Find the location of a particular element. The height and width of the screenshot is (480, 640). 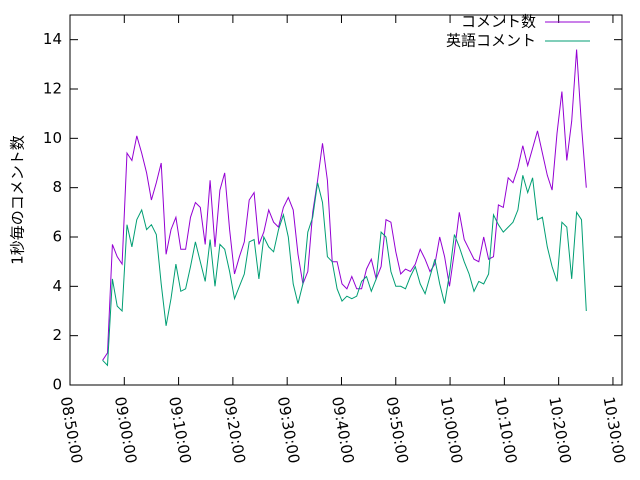

legend-label: コメント数 is located at coordinates (498, 22).